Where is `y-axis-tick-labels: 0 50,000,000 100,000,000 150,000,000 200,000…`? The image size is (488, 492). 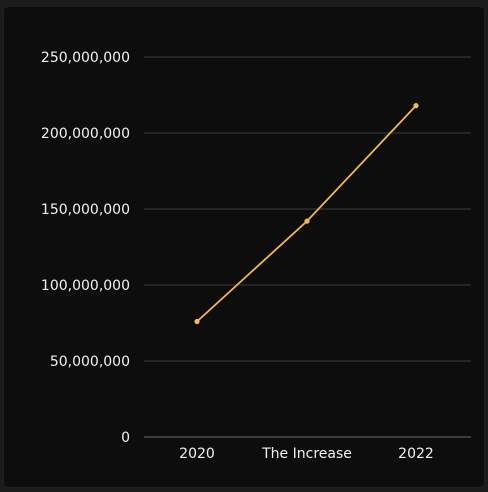 y-axis-tick-labels: 0 50,000,000 100,000,000 150,000,000 200,000… is located at coordinates (85, 248).